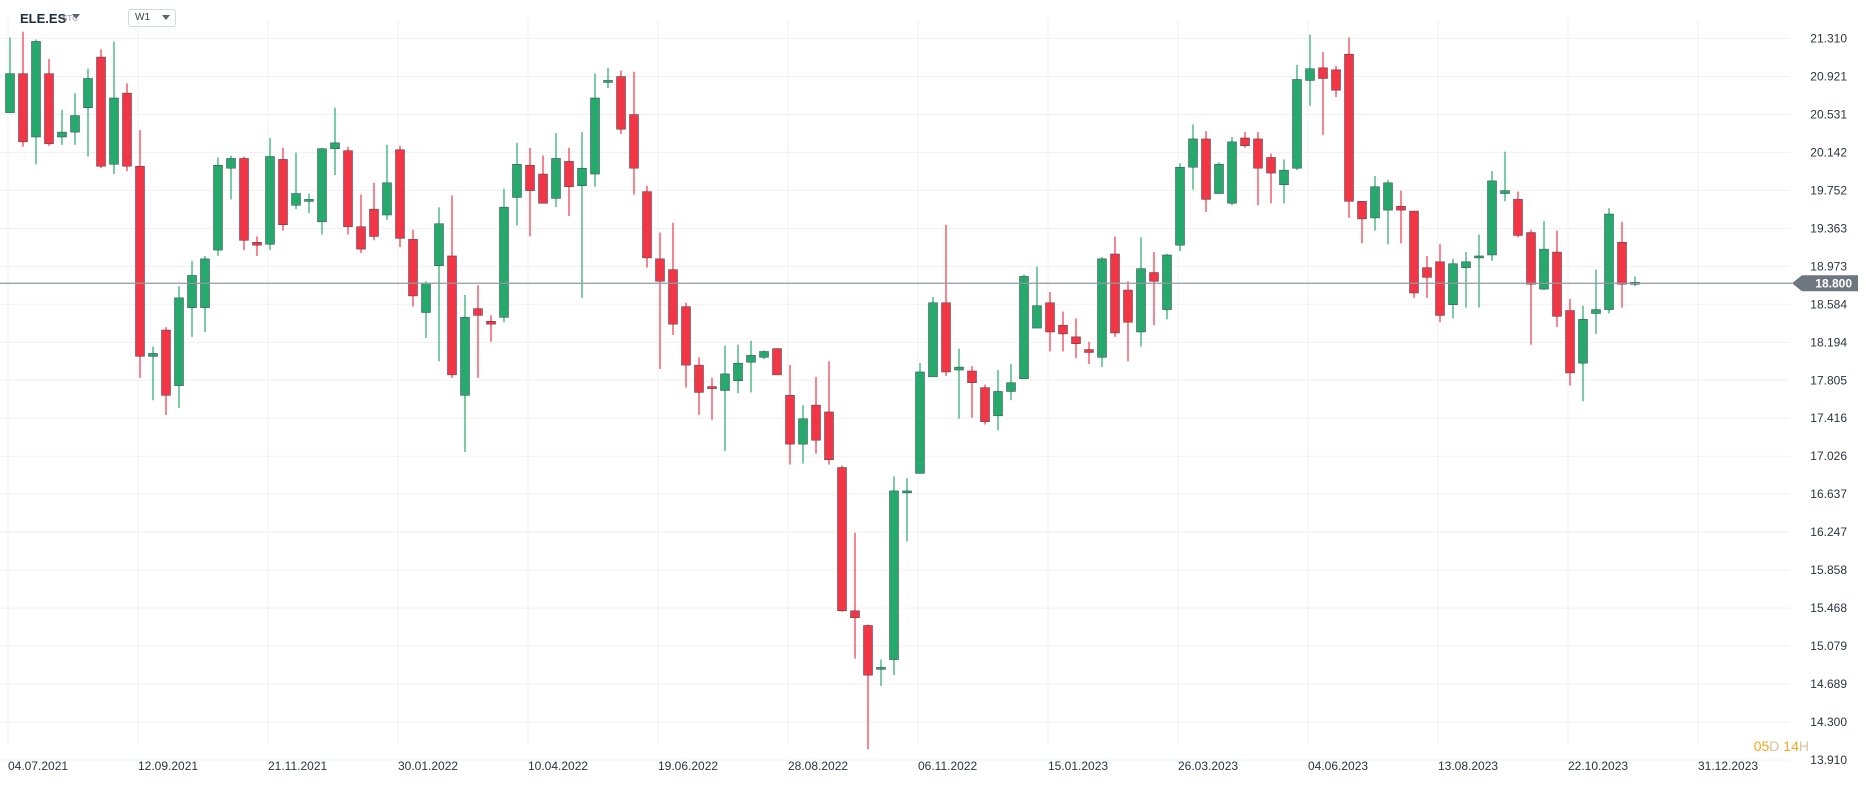  I want to click on x-tick-label: 04.06.2023, so click(1338, 766).